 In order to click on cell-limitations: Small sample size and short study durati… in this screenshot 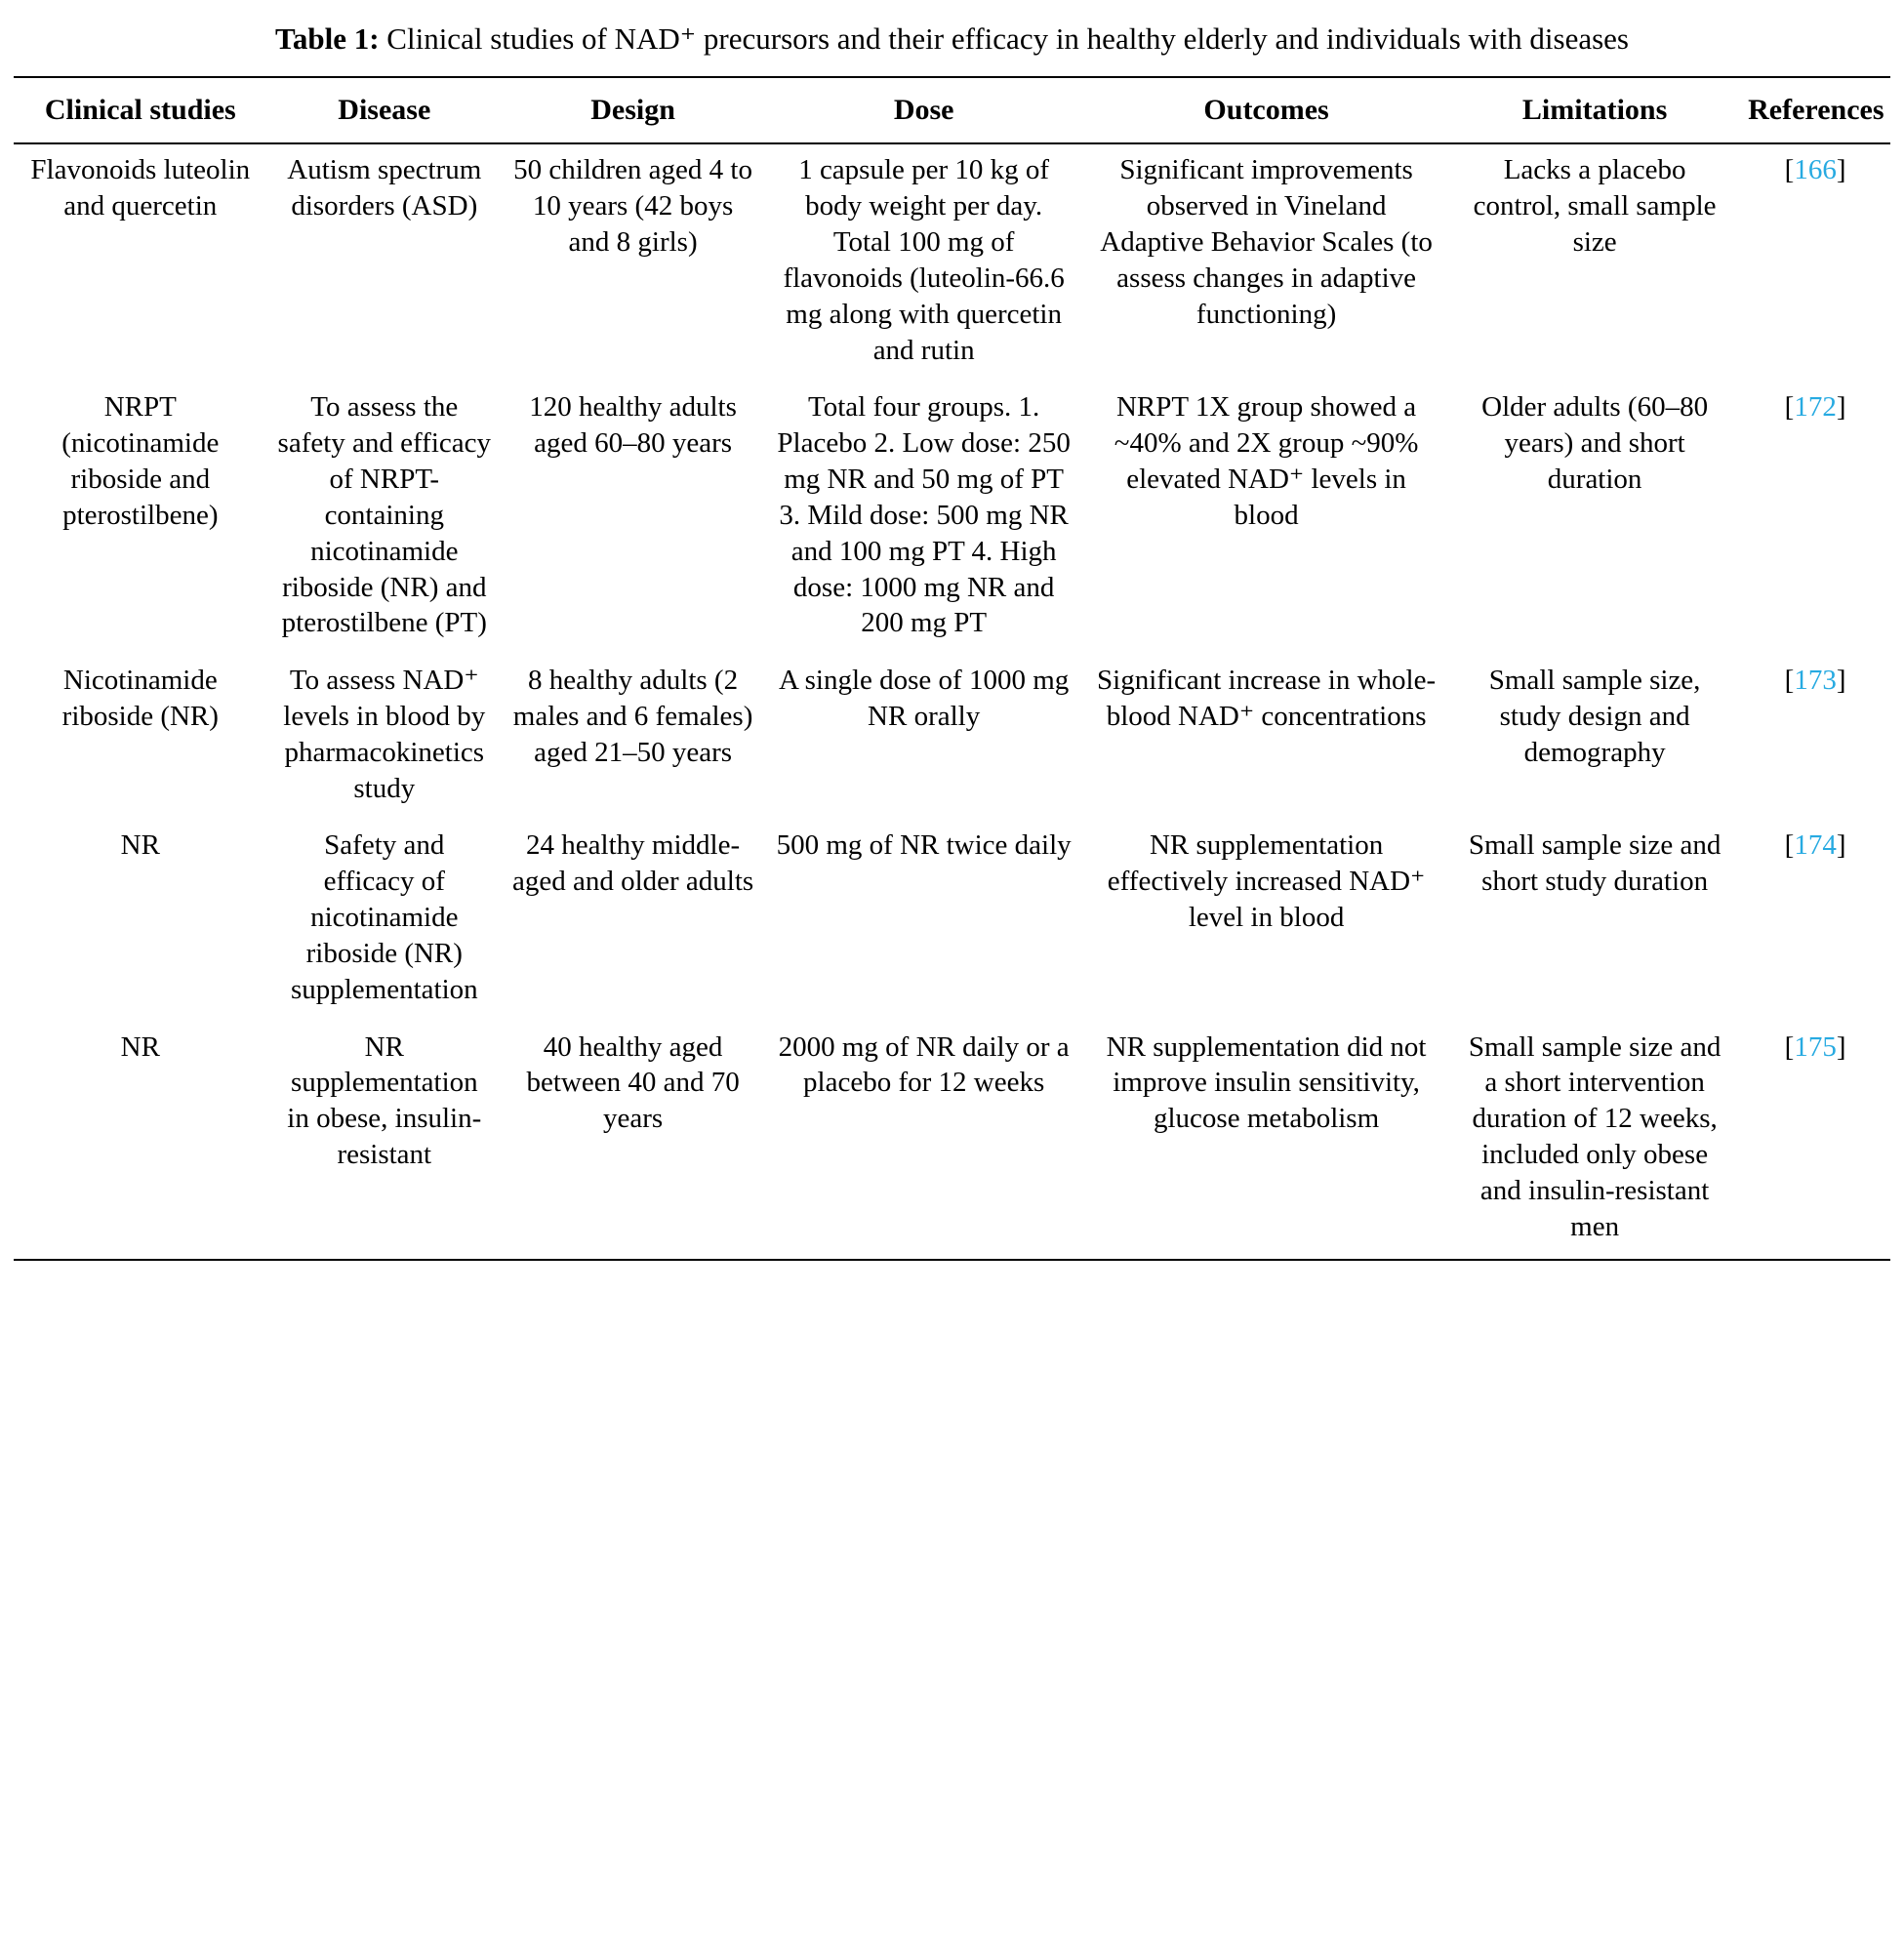, I will do `click(1595, 863)`.